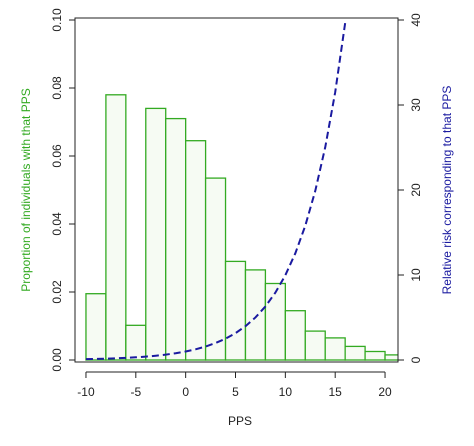 The width and height of the screenshot is (474, 446). I want to click on x-tick-label: -5, so click(135, 392).